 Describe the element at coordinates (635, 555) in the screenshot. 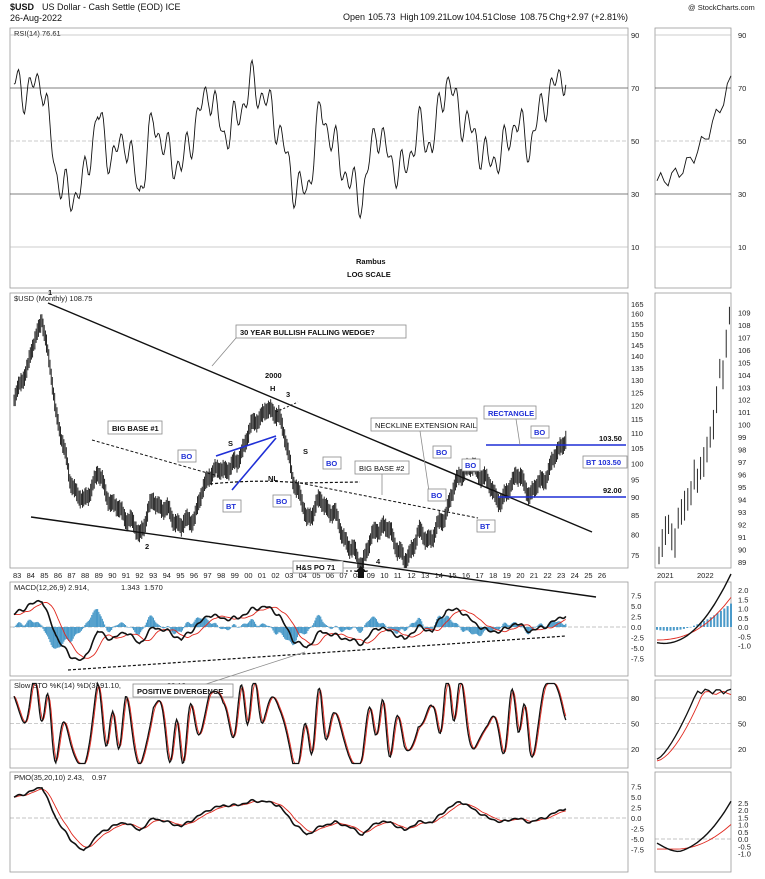

I see `price-ticks-75: 75` at that location.